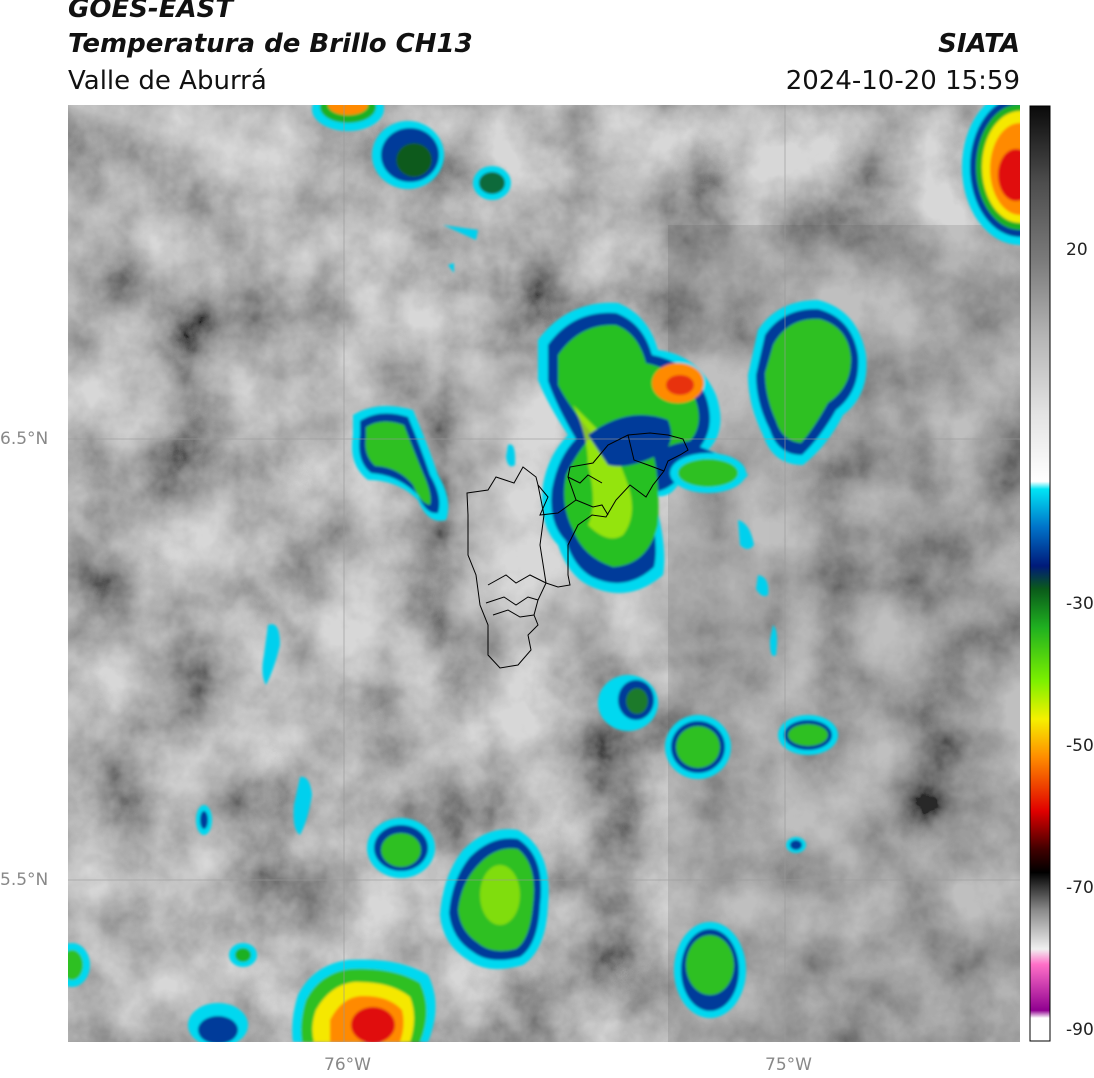 The height and width of the screenshot is (1078, 1094). I want to click on colorbar-tick-minus-70: -70, so click(1080, 888).